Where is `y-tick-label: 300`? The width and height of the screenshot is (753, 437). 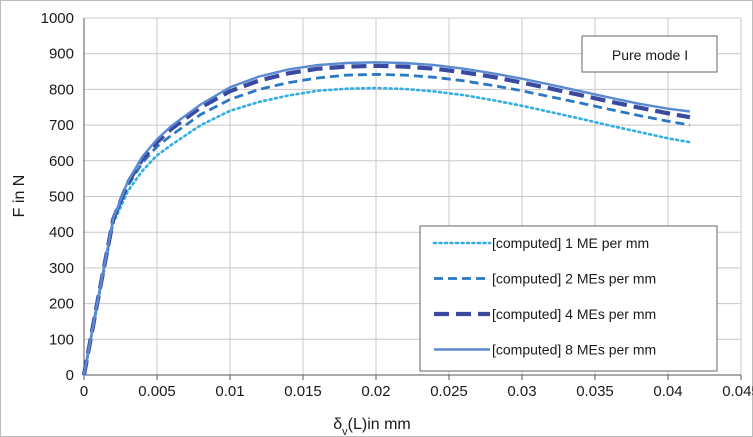 y-tick-label: 300 is located at coordinates (61, 268).